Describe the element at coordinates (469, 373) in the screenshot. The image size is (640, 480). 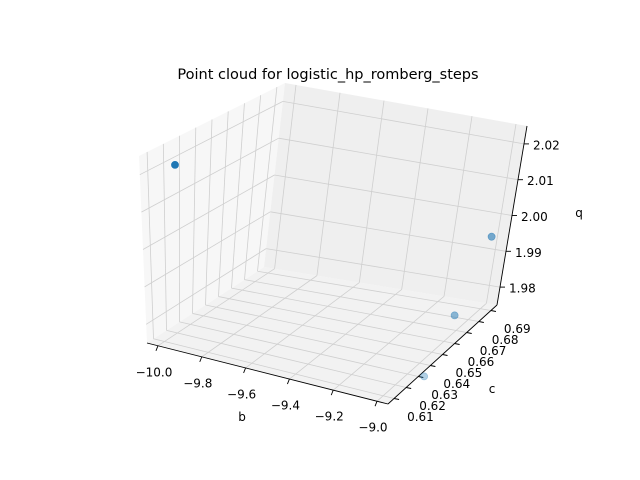
I see `y-tick-label: 0.65` at that location.